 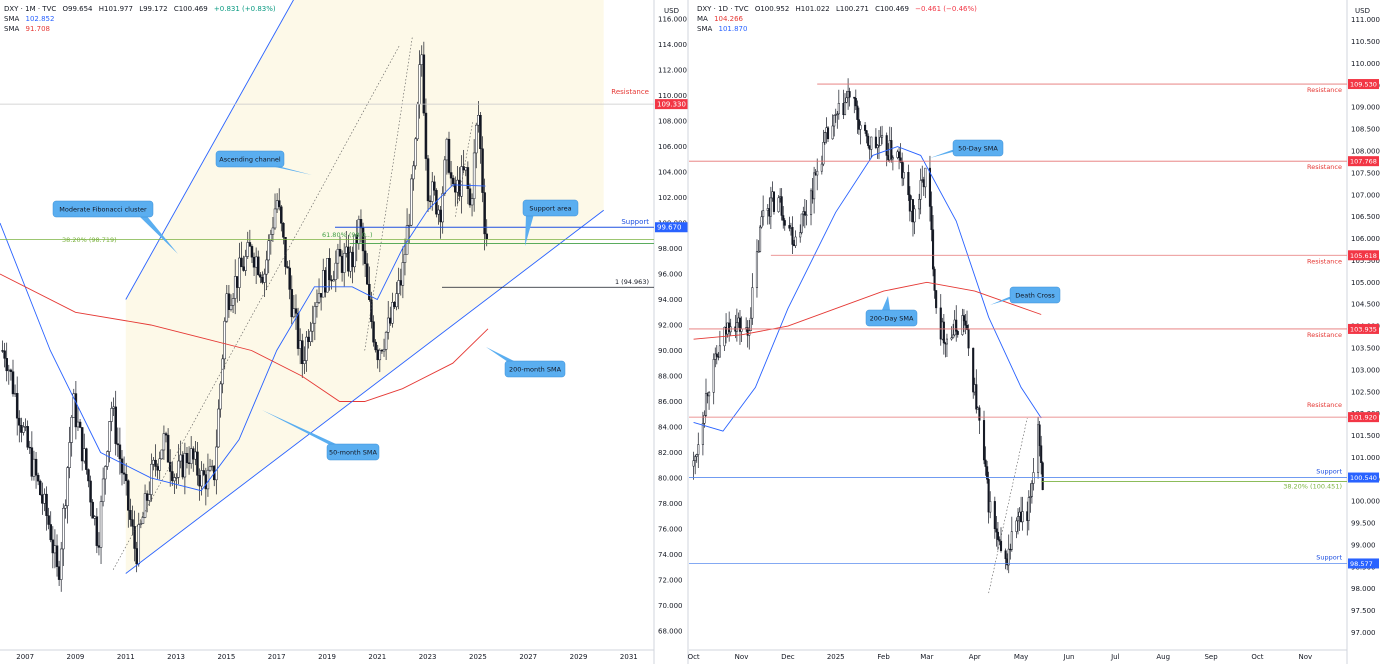 What do you see at coordinates (839, 29) in the screenshot?
I see `right-sma-row: SMA 101.870` at bounding box center [839, 29].